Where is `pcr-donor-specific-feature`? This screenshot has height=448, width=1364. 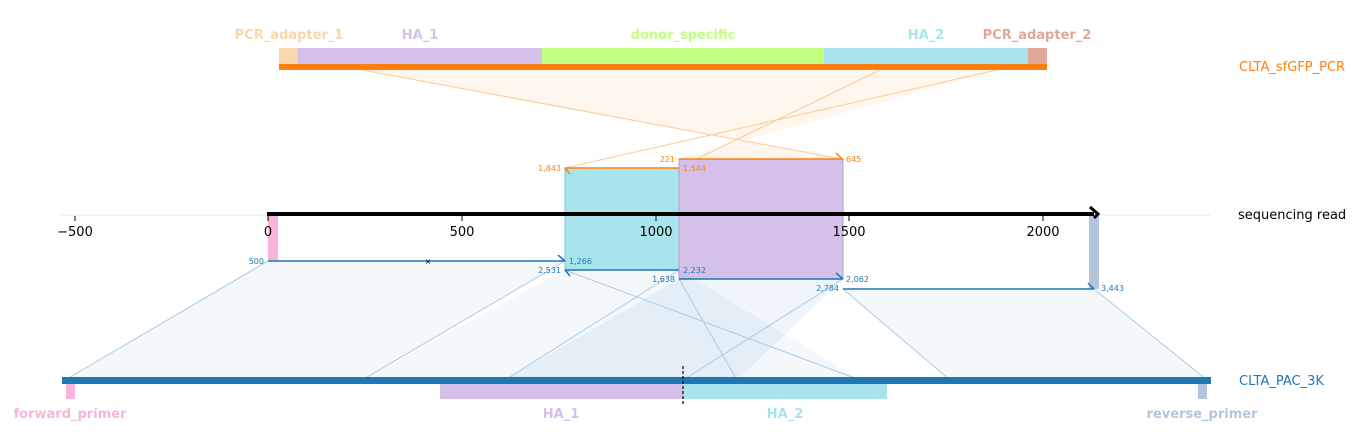 pcr-donor-specific-feature is located at coordinates (683, 56).